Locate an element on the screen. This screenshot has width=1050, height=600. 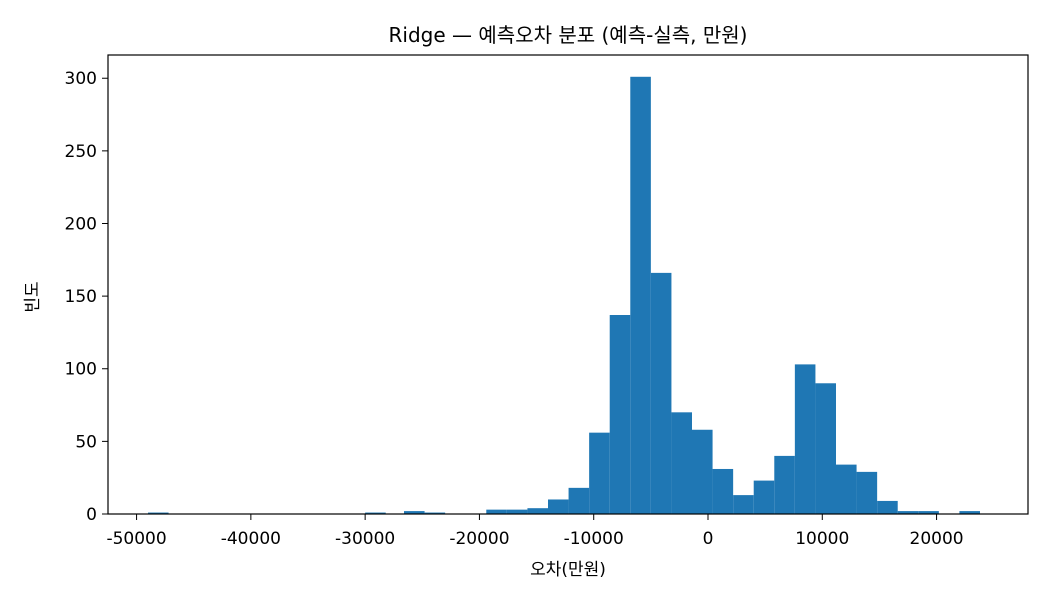
x-tick-label: -40000 is located at coordinates (251, 539).